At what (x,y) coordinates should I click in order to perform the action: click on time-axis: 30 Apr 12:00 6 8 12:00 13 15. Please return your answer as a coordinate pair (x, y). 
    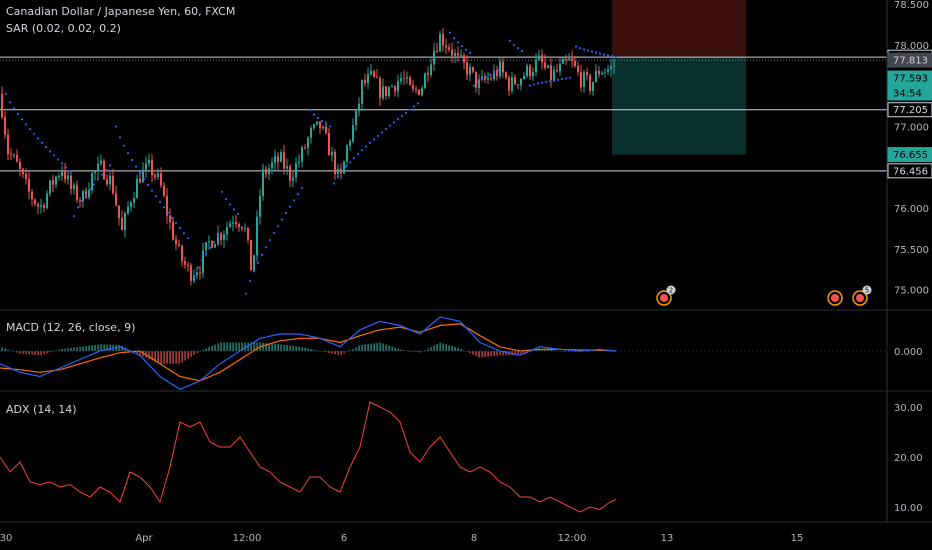
    Looking at the image, I should click on (401, 538).